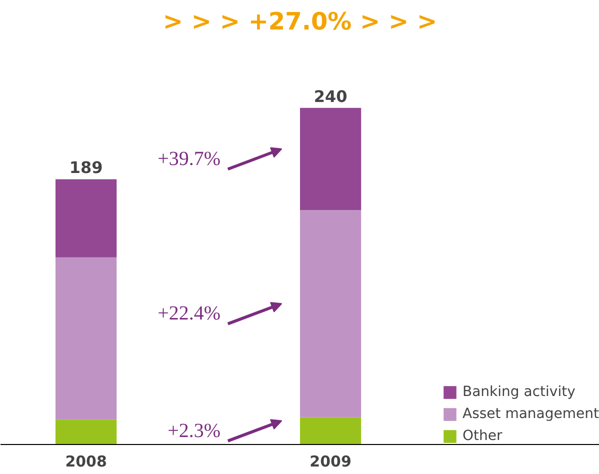 The image size is (599, 474). Describe the element at coordinates (300, 22) in the screenshot. I see `chart-title: > > > +27.0% > > >` at that location.